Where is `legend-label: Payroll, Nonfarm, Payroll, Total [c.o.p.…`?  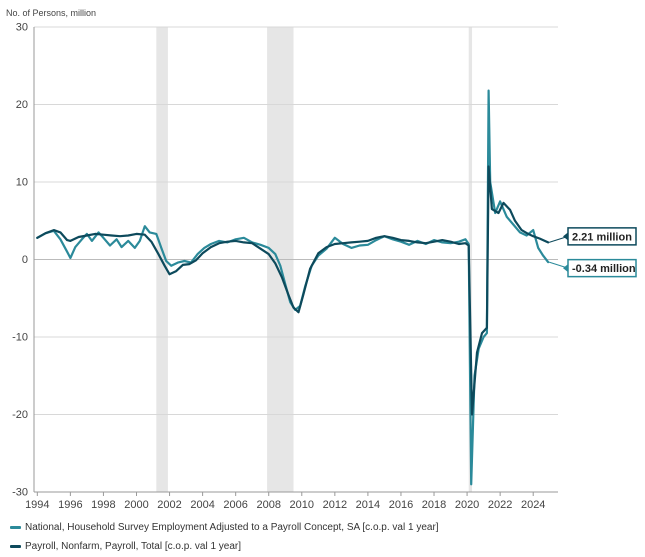
legend-label: Payroll, Nonfarm, Payroll, Total [c.o.p.… is located at coordinates (133, 546).